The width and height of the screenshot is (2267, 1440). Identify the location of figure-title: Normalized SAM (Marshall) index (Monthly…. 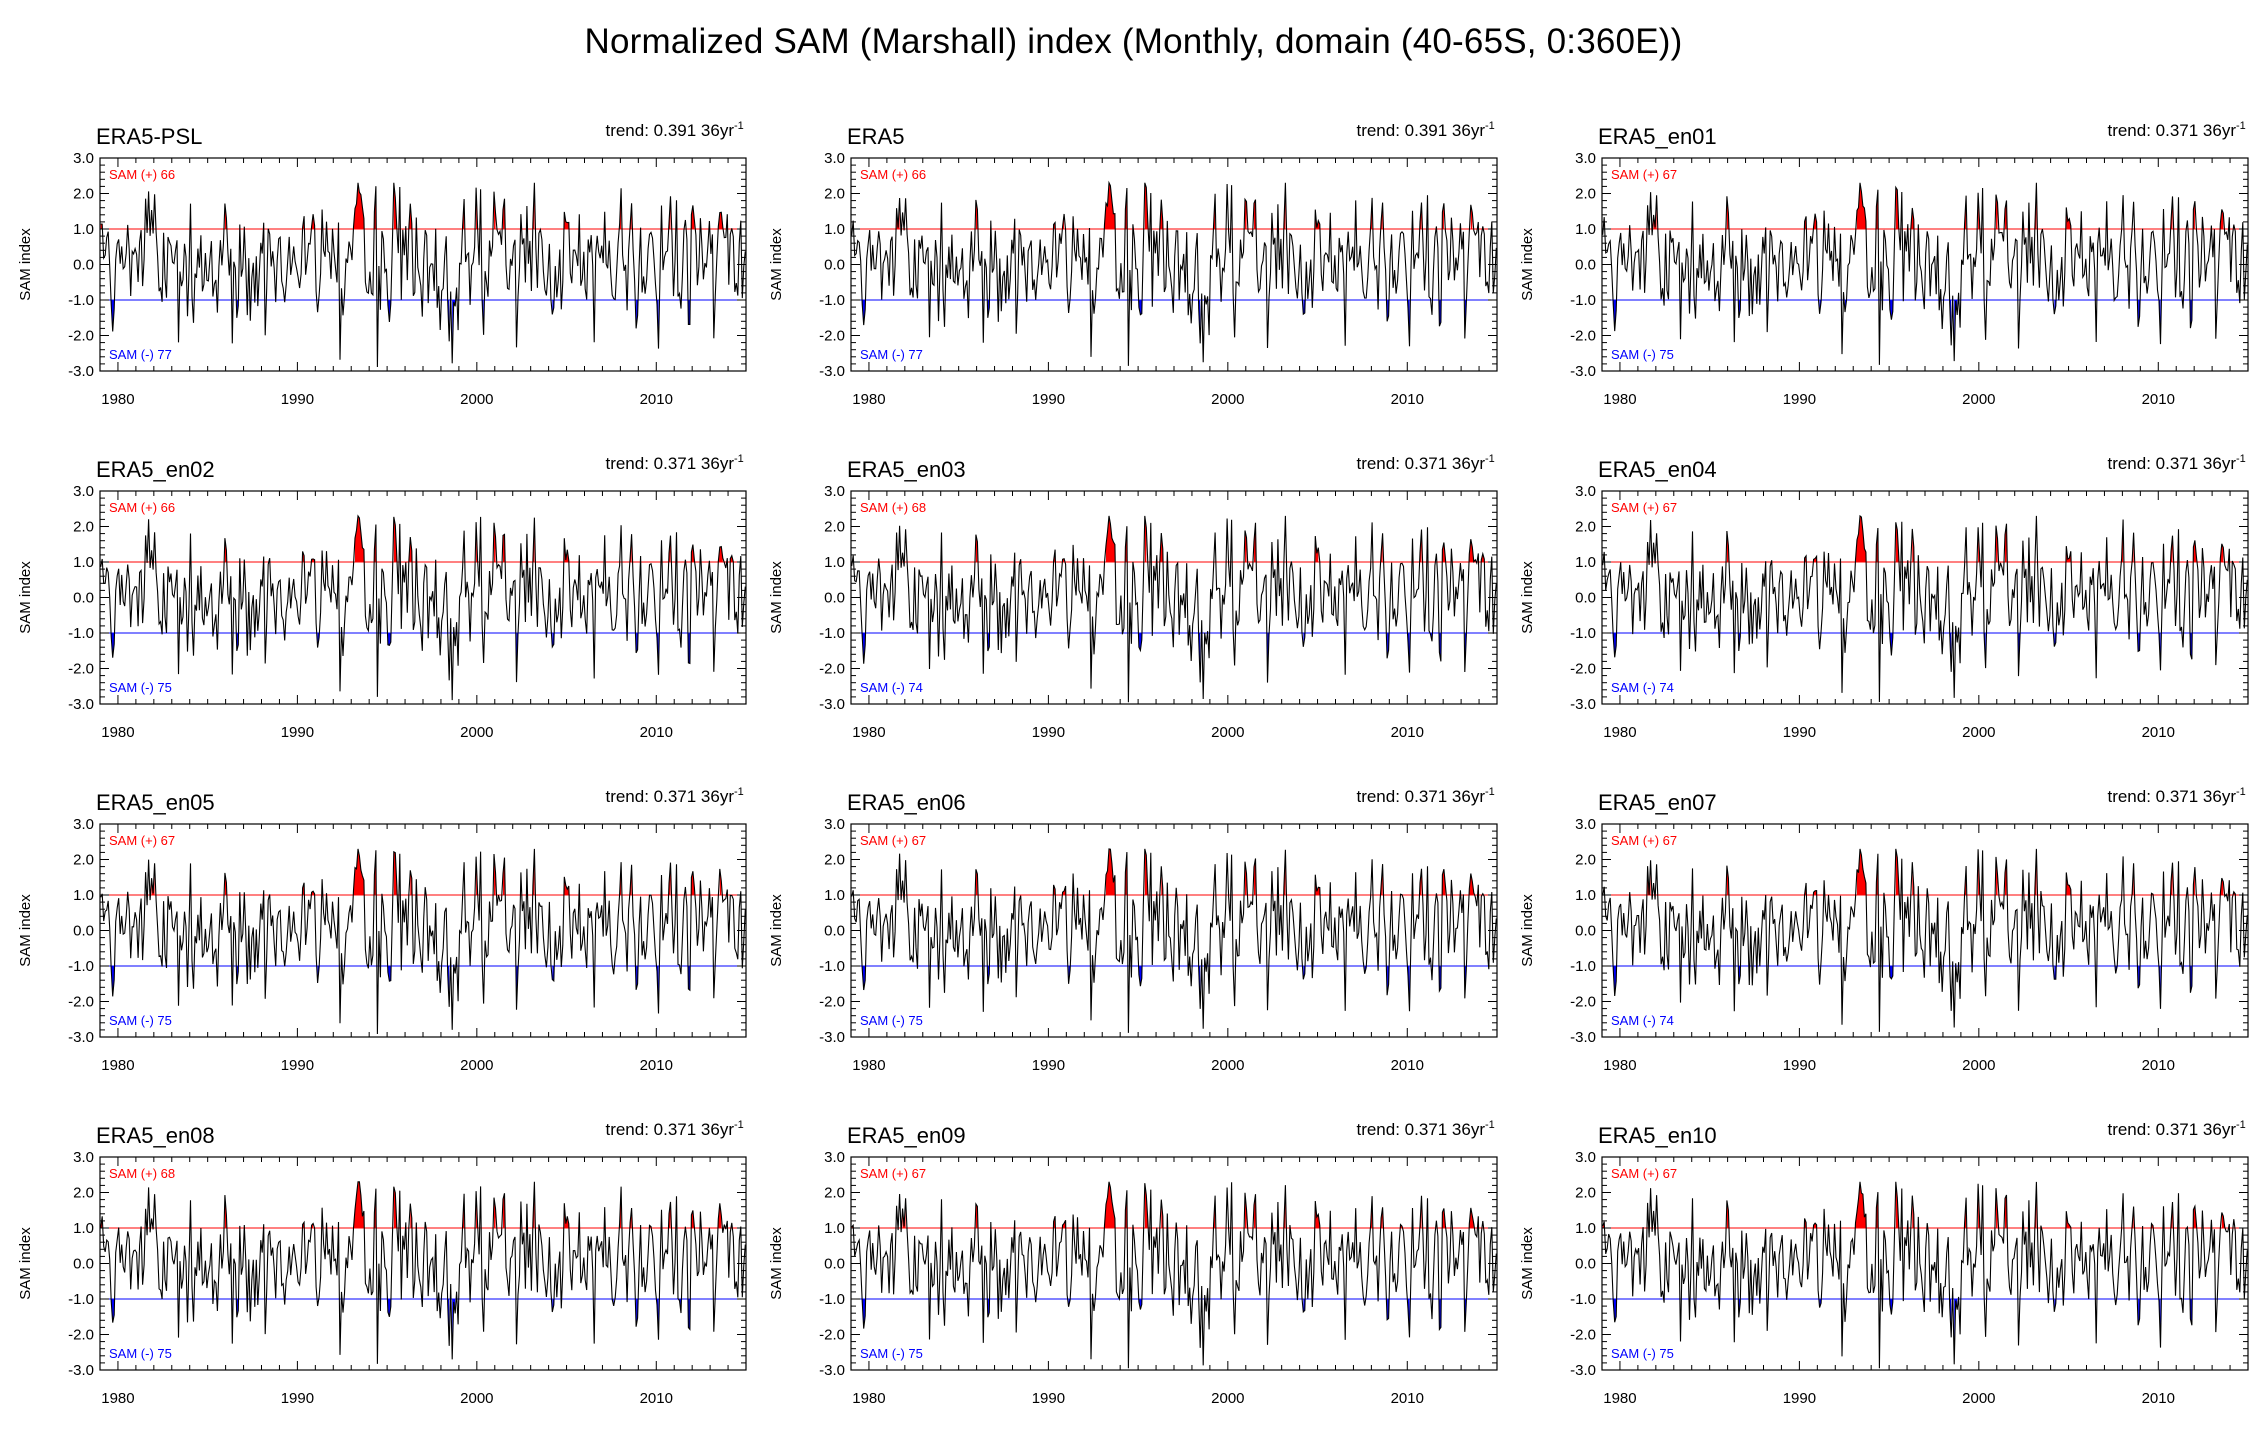
(1133, 41).